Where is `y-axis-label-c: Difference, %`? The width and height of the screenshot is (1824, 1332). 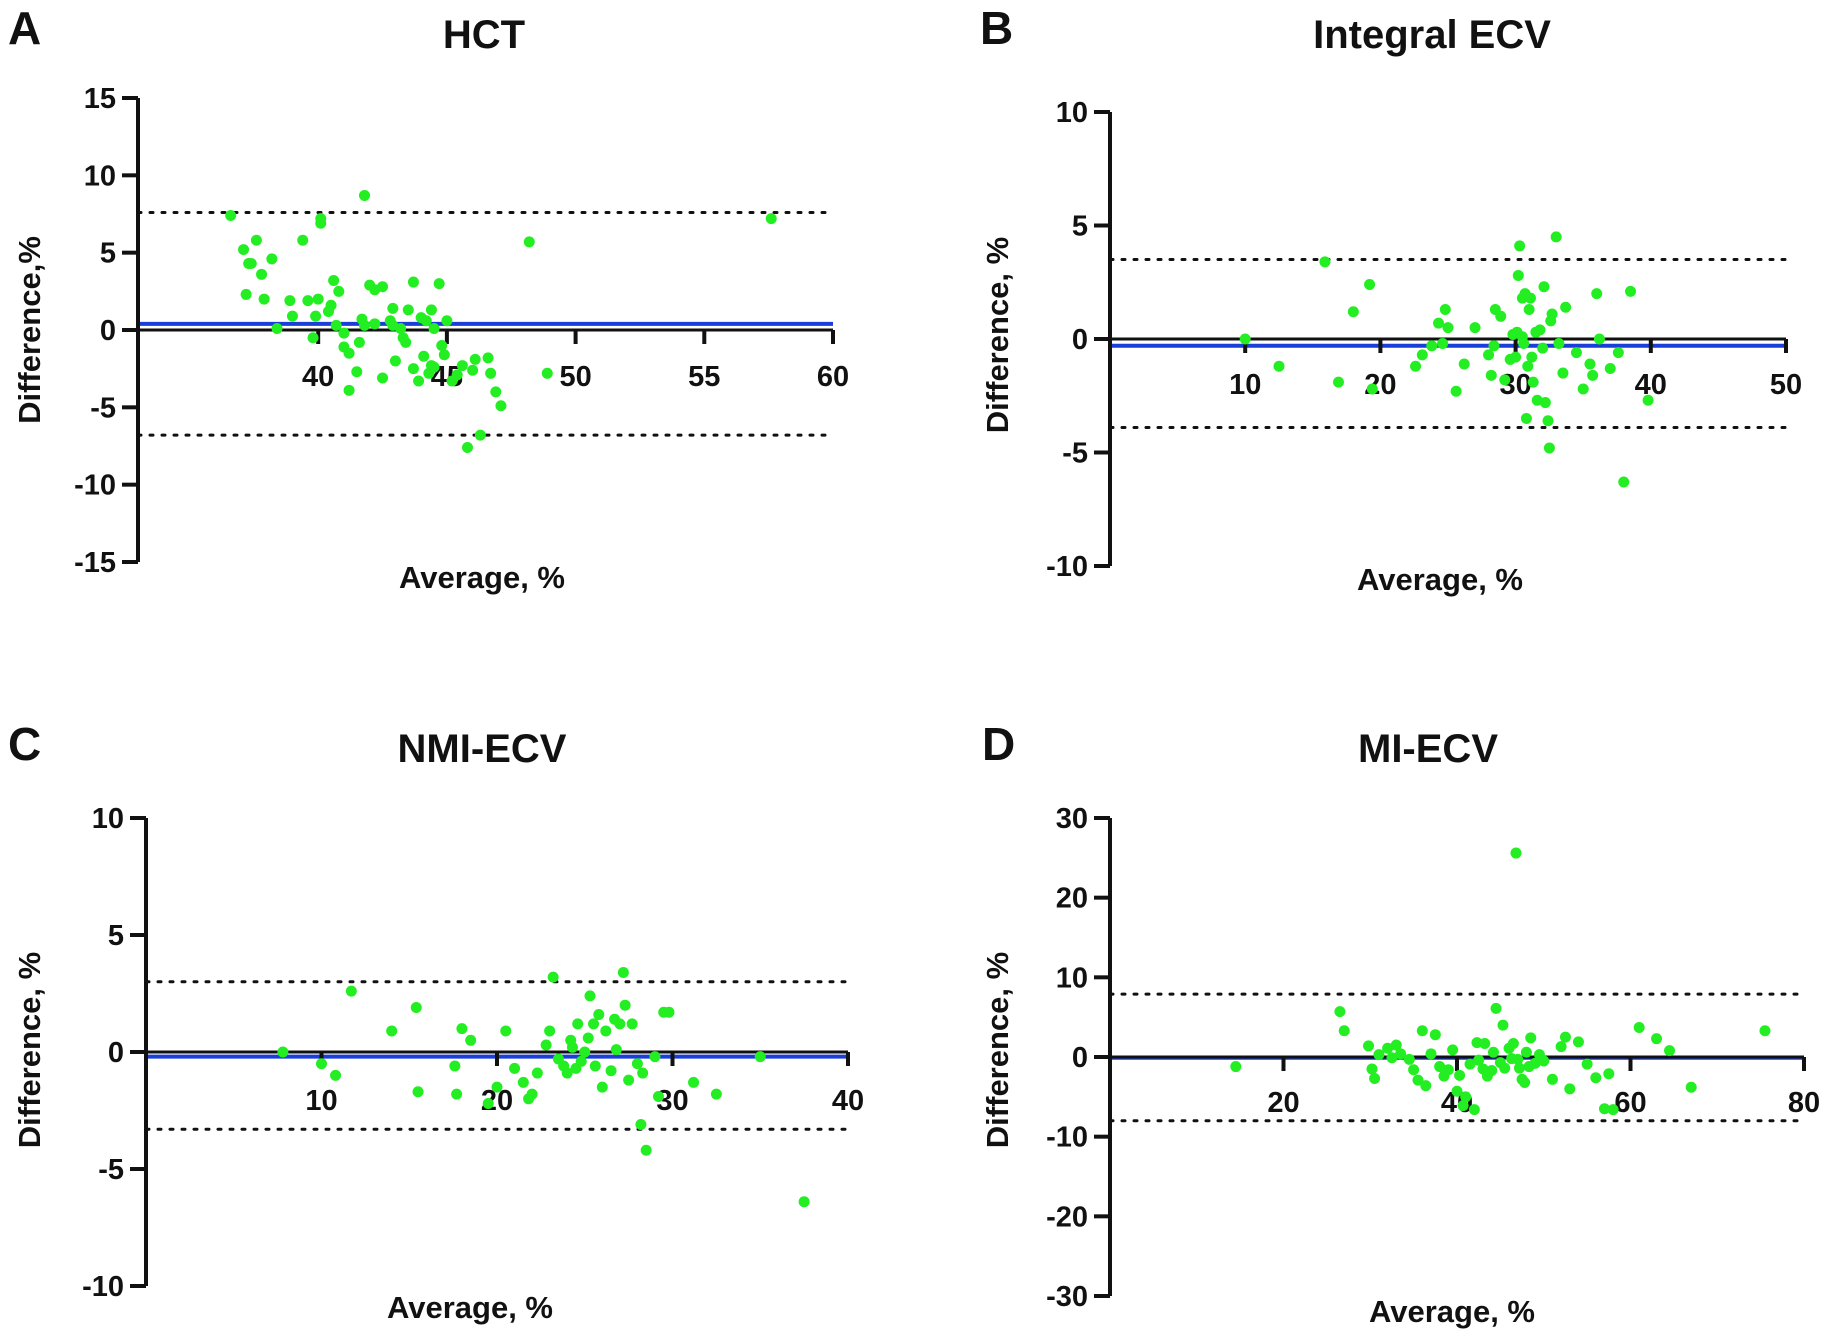
y-axis-label-c: Difference, % is located at coordinates (29, 1050).